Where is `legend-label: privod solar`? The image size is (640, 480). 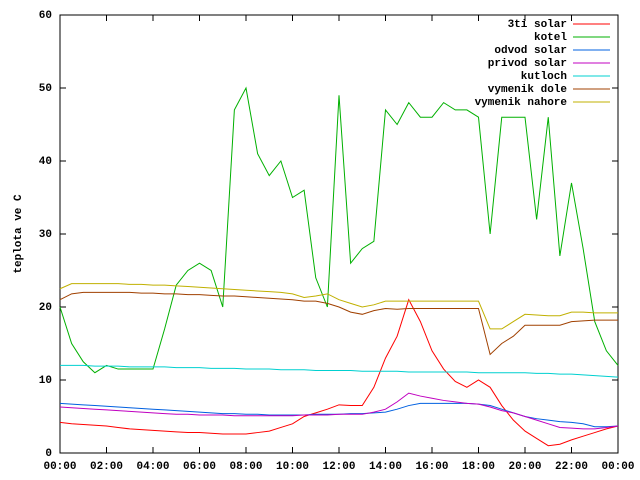 legend-label: privod solar is located at coordinates (527, 64).